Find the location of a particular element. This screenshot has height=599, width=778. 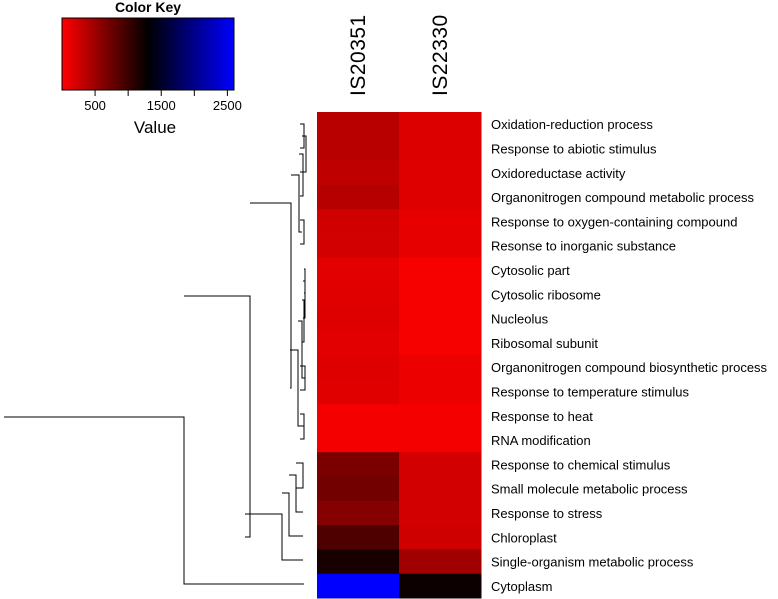

row-label: Response to heat is located at coordinates (542, 416).